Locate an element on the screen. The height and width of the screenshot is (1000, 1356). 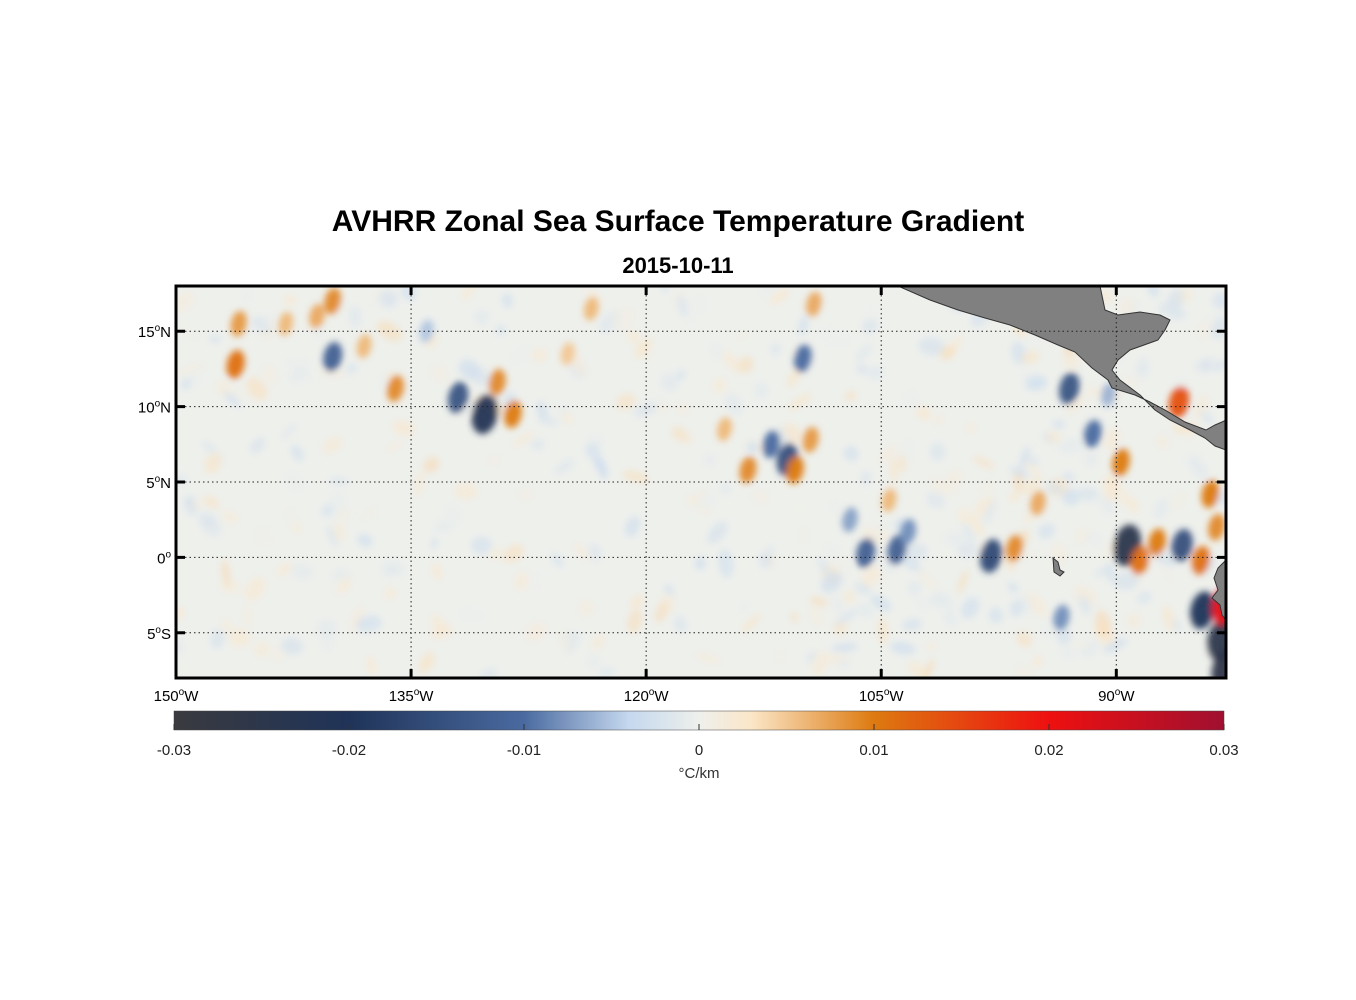
colorbar-ticks: -0.03 -0.02 -0.01 0 0.01 0.02 0.03 is located at coordinates (698, 741).